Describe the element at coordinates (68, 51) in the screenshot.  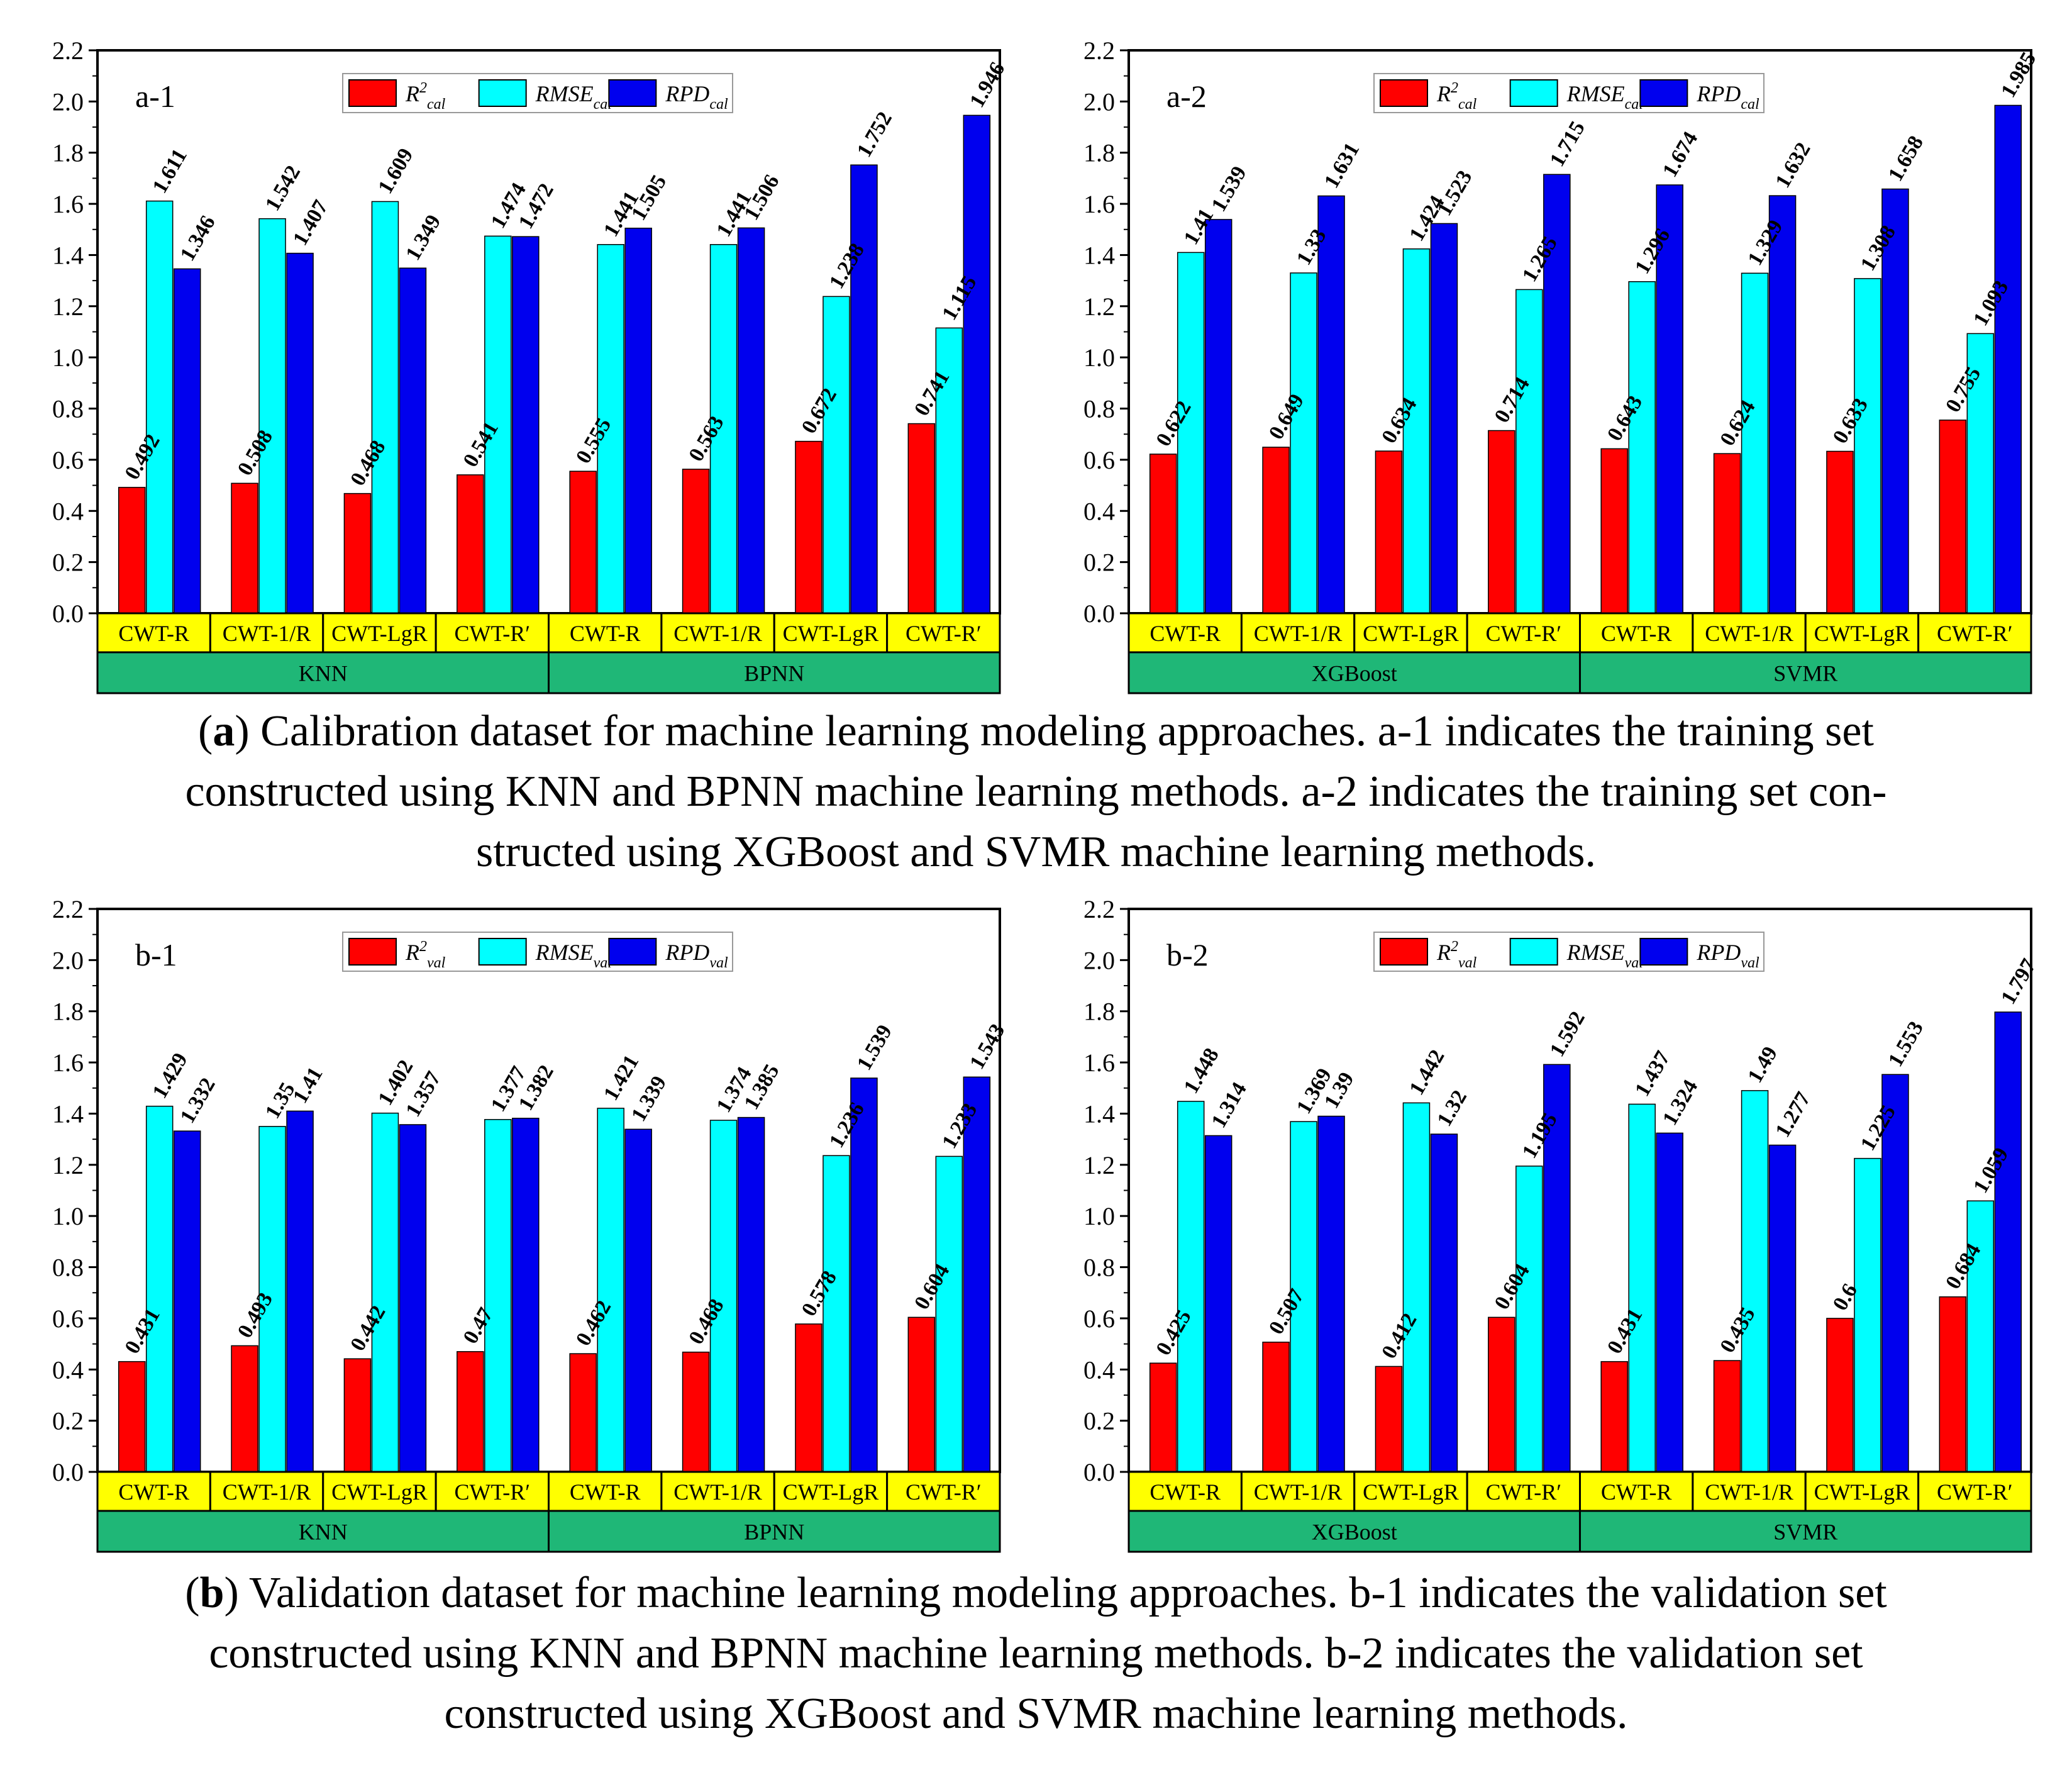
I see `y-tick-label: 2.2` at that location.